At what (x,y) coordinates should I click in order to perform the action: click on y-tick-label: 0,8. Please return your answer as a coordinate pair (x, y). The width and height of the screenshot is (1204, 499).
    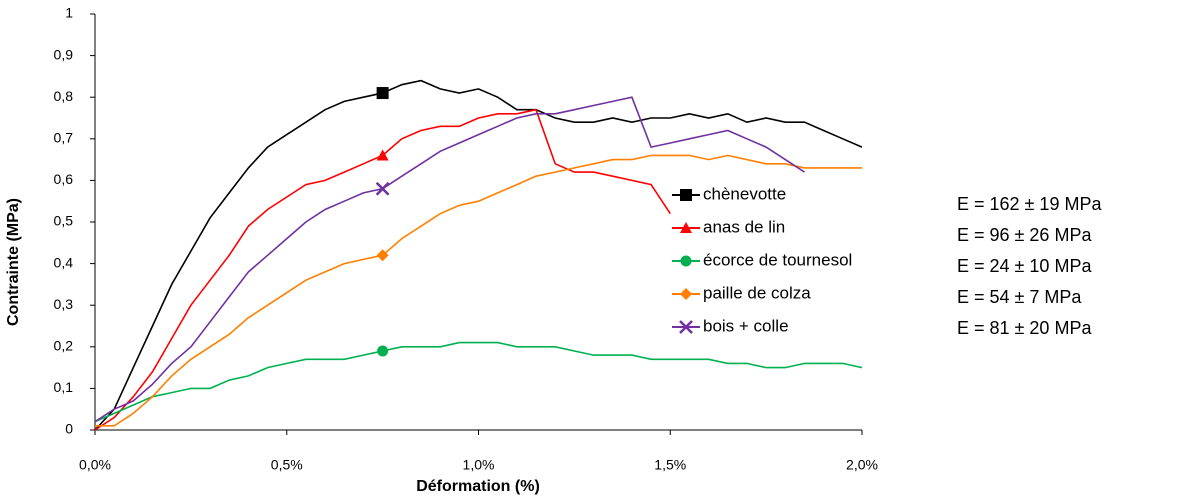
    Looking at the image, I should click on (64, 96).